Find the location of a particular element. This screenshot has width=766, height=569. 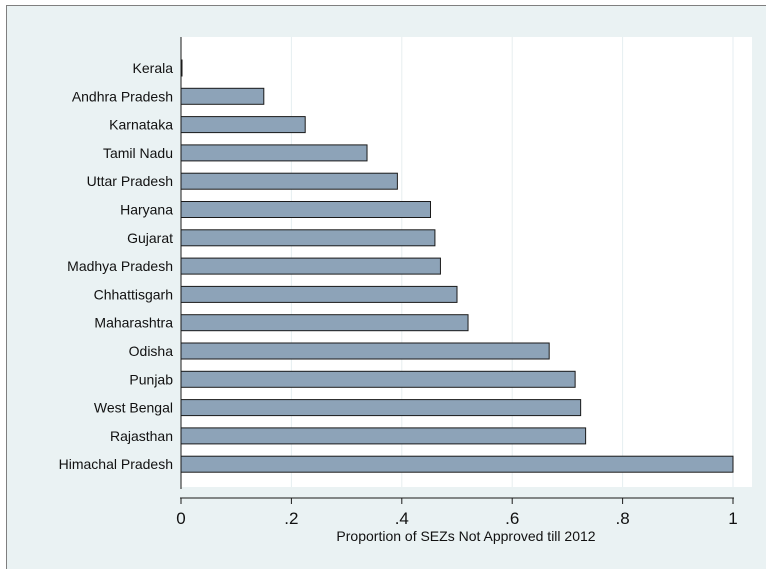

bar-himachal-pradesh is located at coordinates (457, 464).